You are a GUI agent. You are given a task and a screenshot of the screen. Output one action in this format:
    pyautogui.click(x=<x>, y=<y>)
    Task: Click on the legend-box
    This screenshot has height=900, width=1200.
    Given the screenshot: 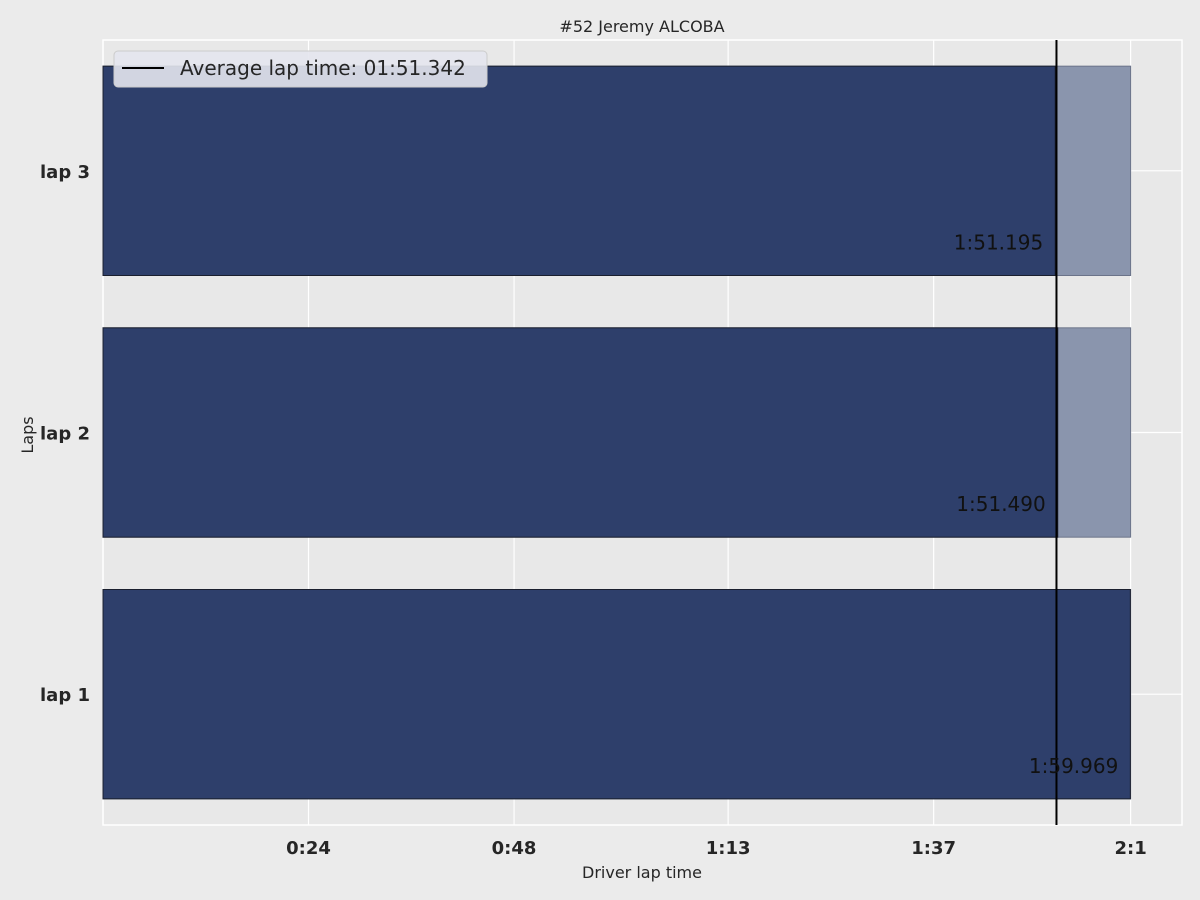 What is the action you would take?
    pyautogui.click(x=300, y=69)
    